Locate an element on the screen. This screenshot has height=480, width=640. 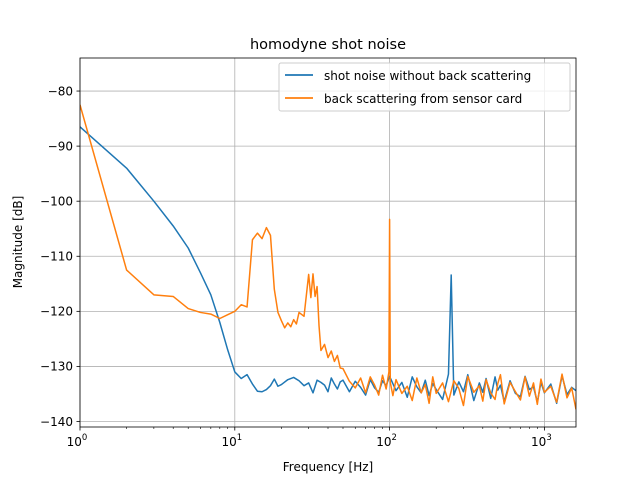
legend-box is located at coordinates (424, 87).